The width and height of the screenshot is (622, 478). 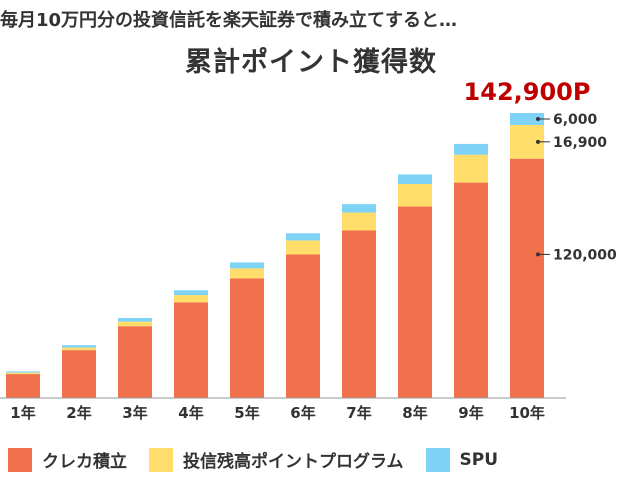 I want to click on x-tick-label: 6年, so click(x=302, y=413).